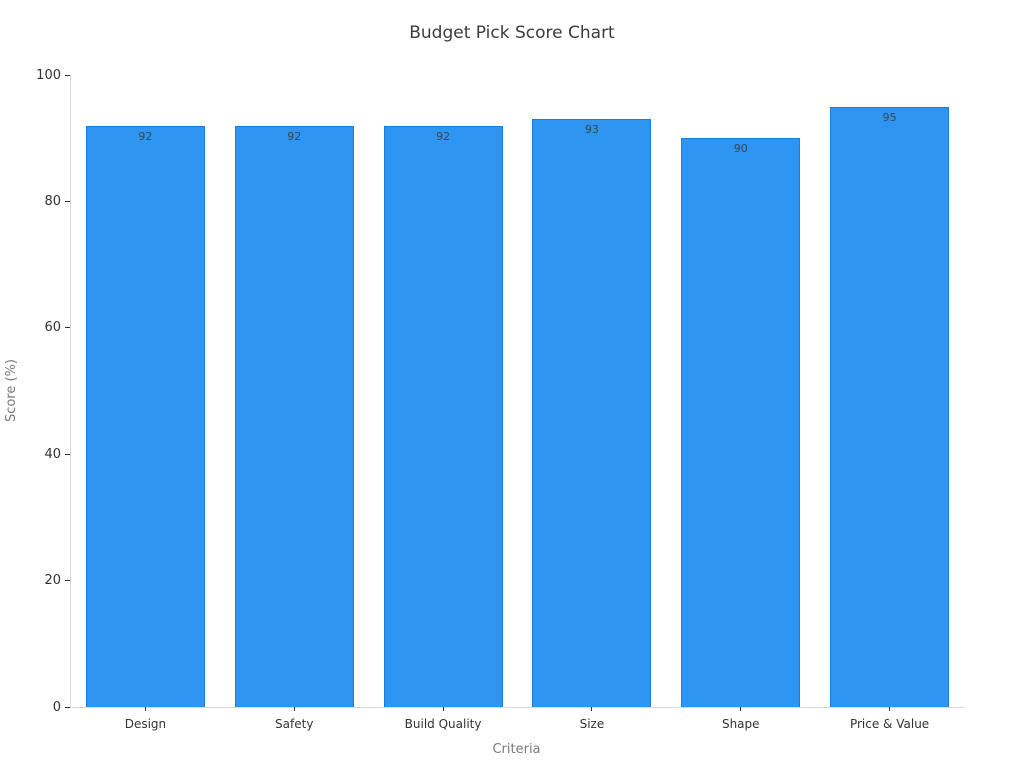  Describe the element at coordinates (52, 454) in the screenshot. I see `y-tick-label: 40` at that location.